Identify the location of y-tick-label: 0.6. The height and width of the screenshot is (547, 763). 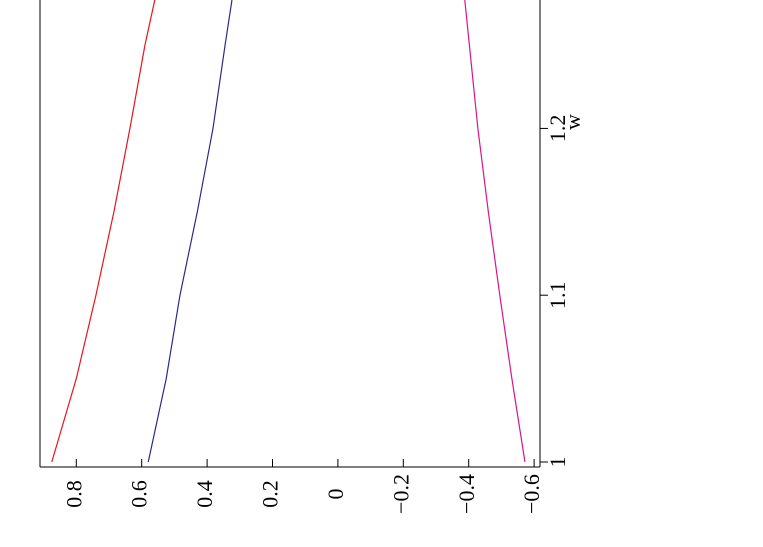
(139, 494).